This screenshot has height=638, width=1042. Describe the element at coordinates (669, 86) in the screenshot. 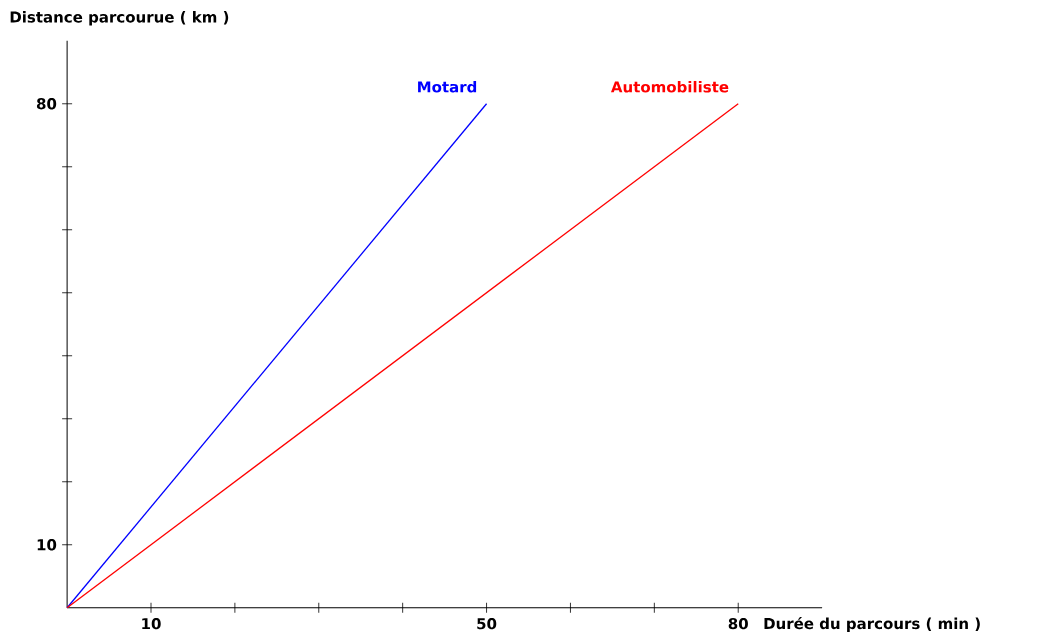

I see `series-label: Automobiliste` at that location.